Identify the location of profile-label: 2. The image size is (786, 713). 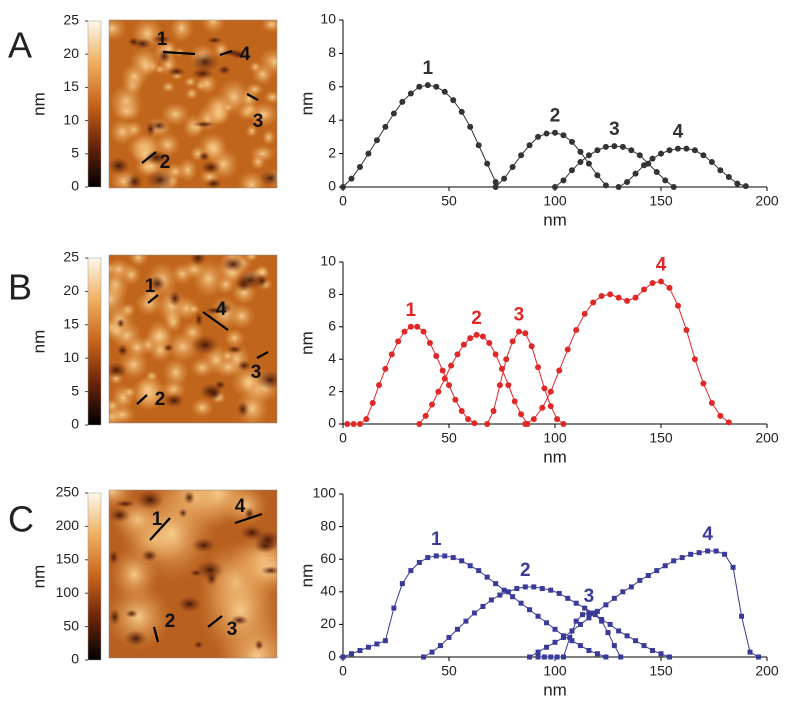
(165, 162).